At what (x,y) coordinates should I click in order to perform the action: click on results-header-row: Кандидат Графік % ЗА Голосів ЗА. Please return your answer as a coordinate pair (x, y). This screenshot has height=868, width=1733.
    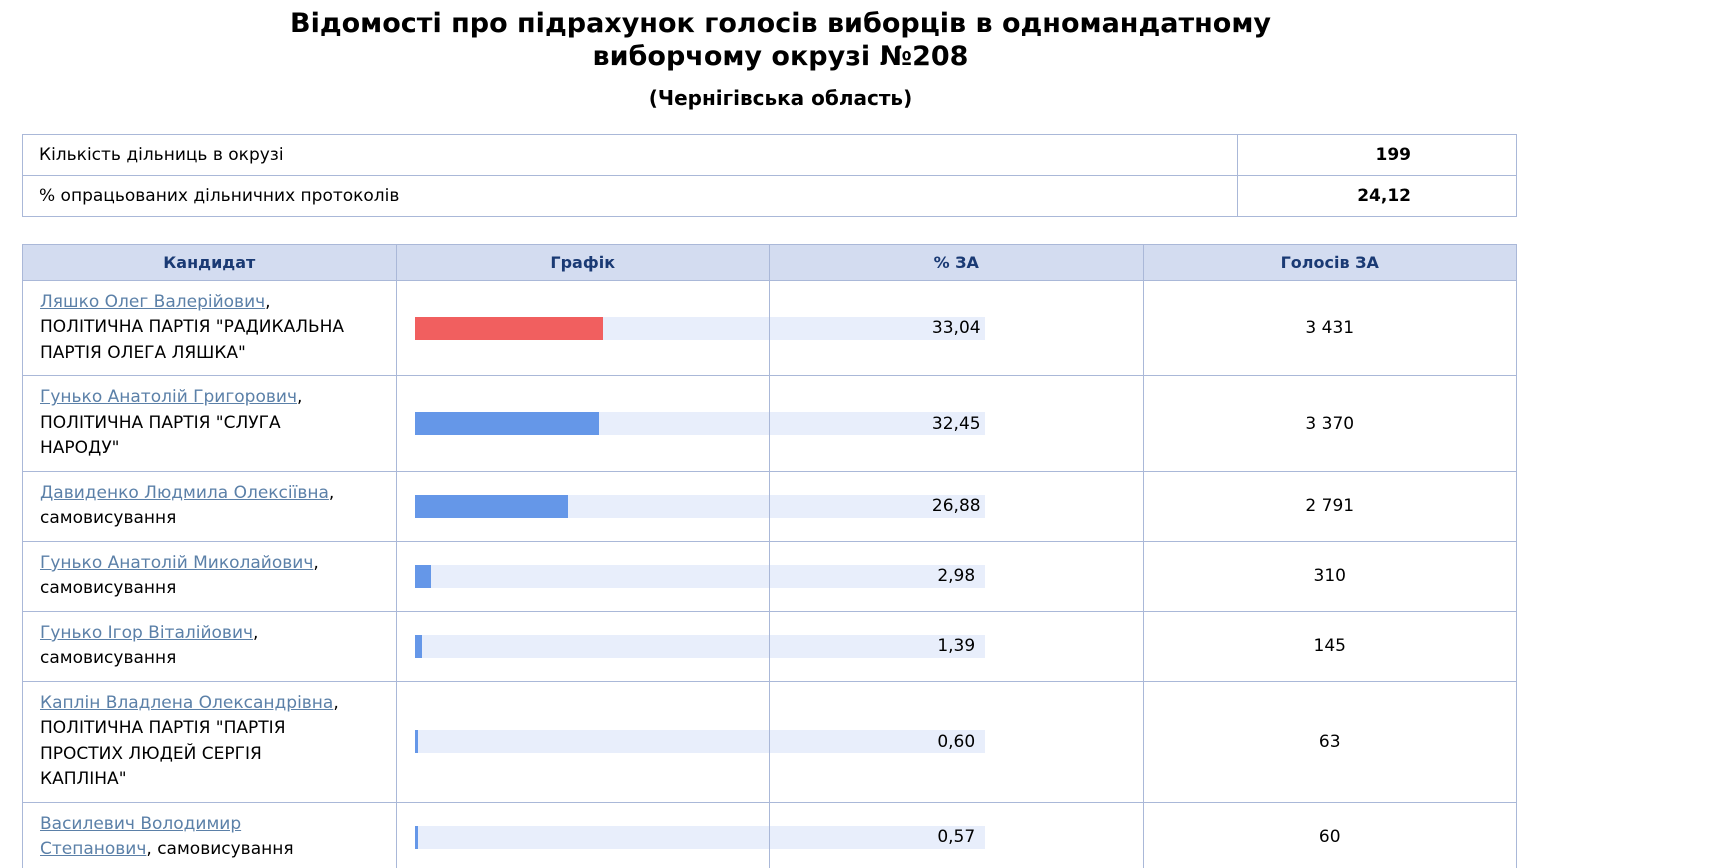
    Looking at the image, I should click on (769, 262).